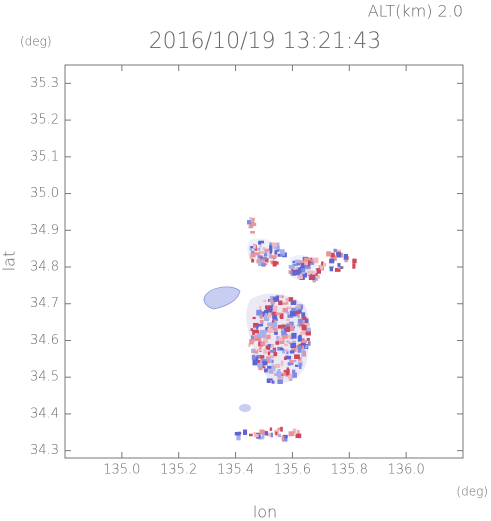  What do you see at coordinates (222, 298) in the screenshot?
I see `echo-region` at bounding box center [222, 298].